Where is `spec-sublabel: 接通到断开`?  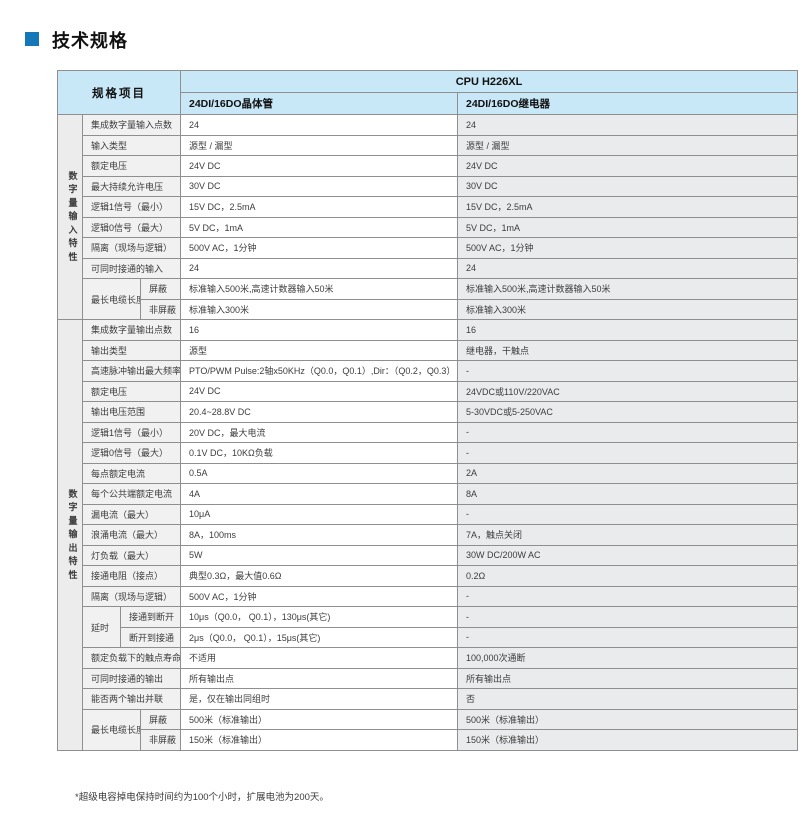
spec-sublabel: 接通到断开 is located at coordinates (150, 617).